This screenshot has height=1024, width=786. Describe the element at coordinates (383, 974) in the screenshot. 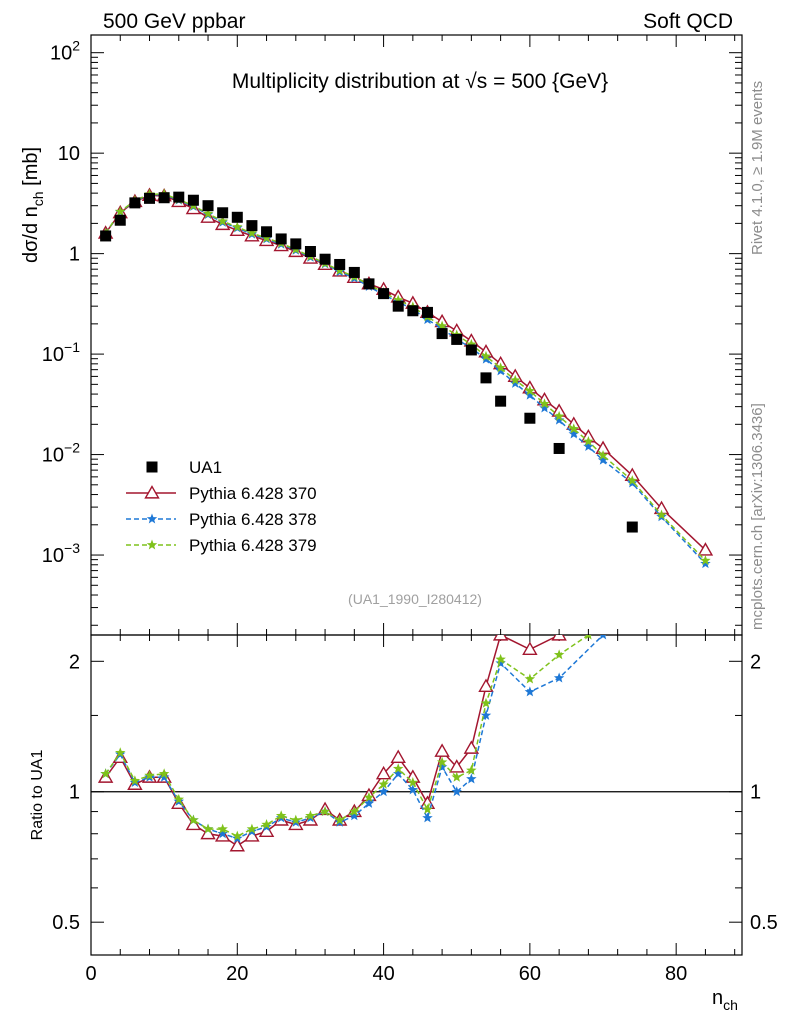

I see `x-tick-label: 40` at that location.